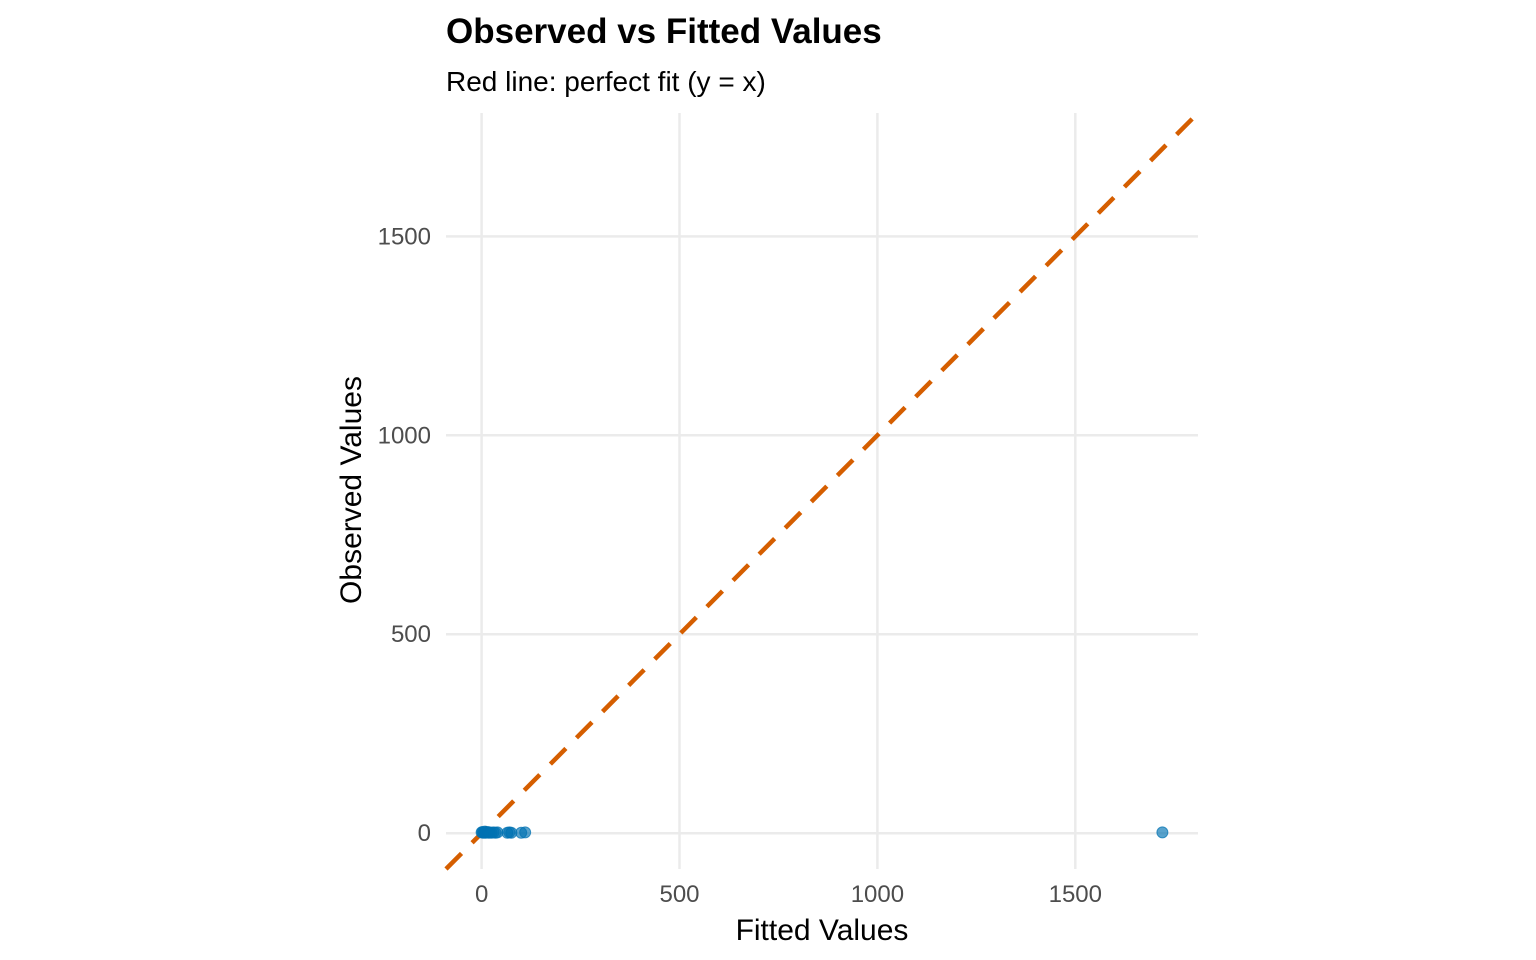  Describe the element at coordinates (679, 894) in the screenshot. I see `x-tick-label: 500` at that location.